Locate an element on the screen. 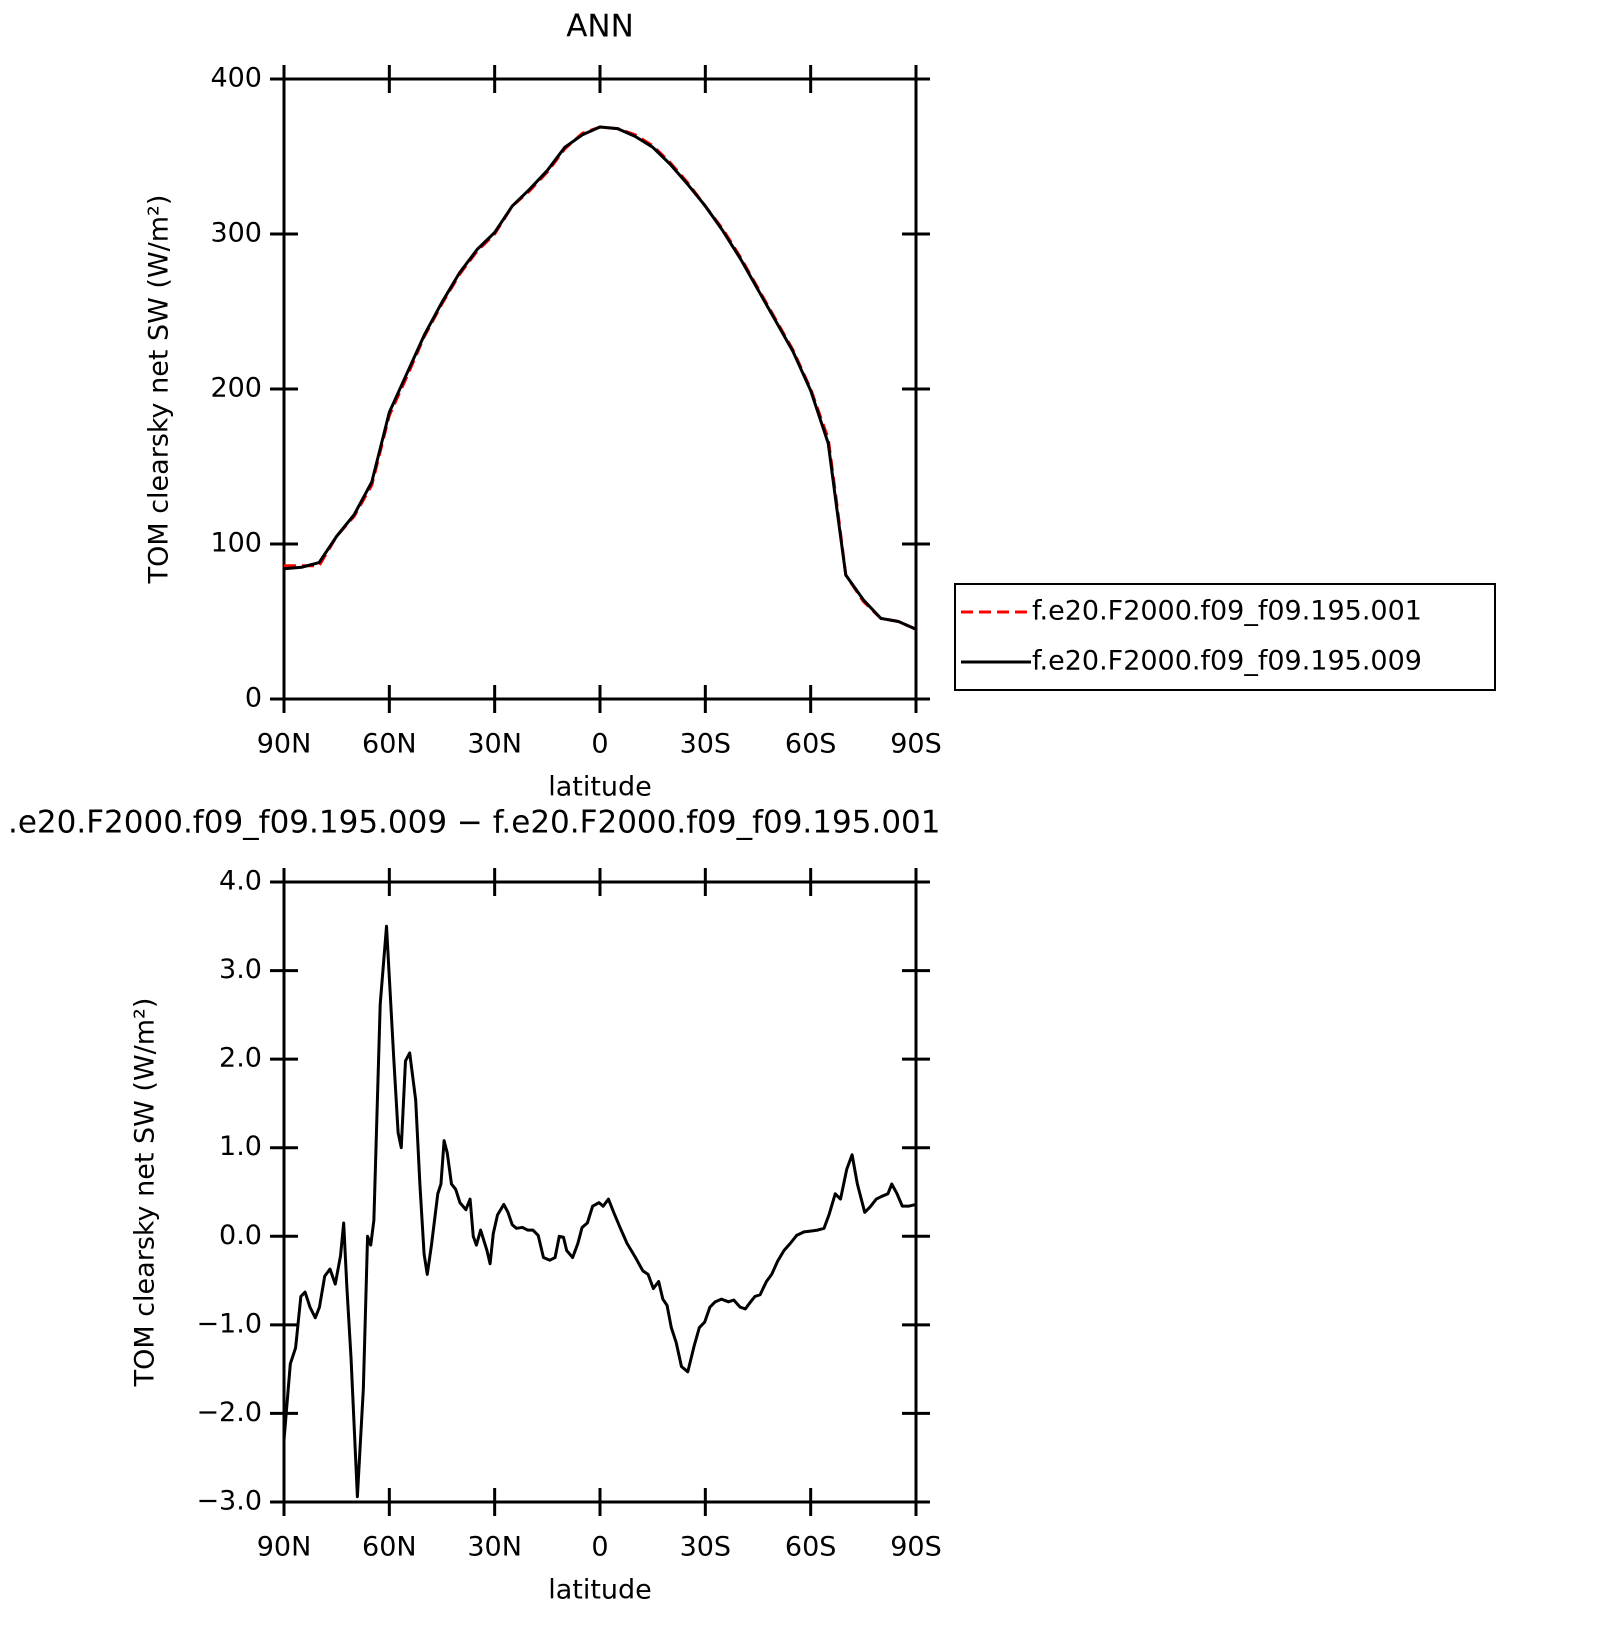 This screenshot has height=1635, width=1599. y-tick-label: 200 is located at coordinates (236, 388).